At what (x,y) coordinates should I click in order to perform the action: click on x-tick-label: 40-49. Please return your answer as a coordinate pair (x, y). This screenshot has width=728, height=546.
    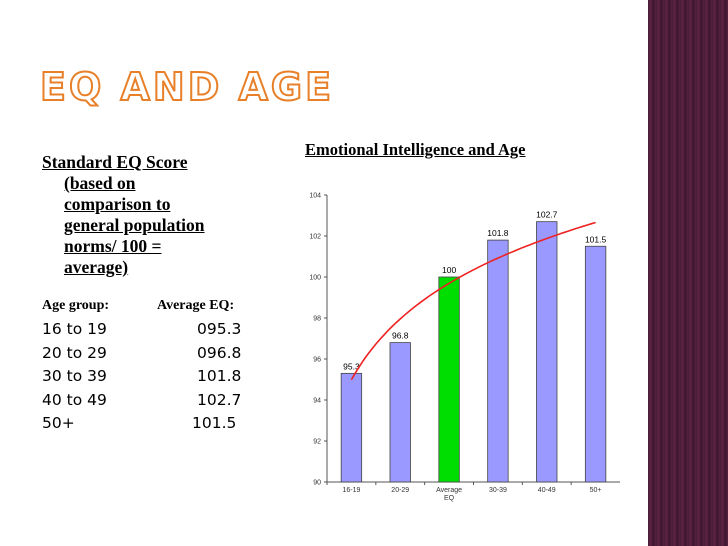
    Looking at the image, I should click on (547, 490).